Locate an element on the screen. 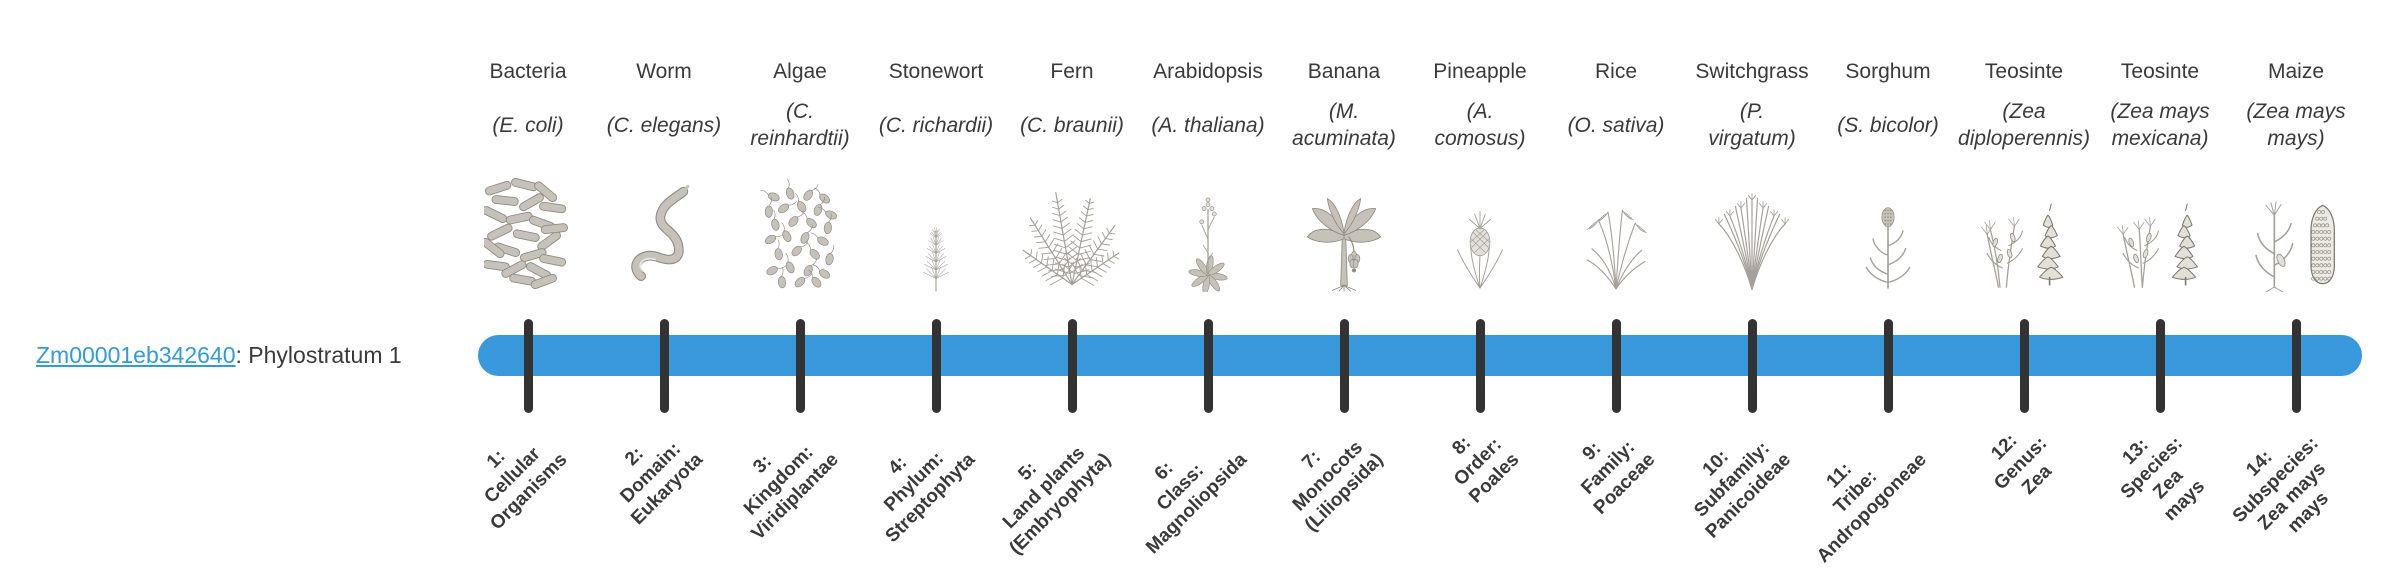 This screenshot has height=580, width=2400. taxon-column: Pineapple (A. comosus) is located at coordinates (1480, 175).